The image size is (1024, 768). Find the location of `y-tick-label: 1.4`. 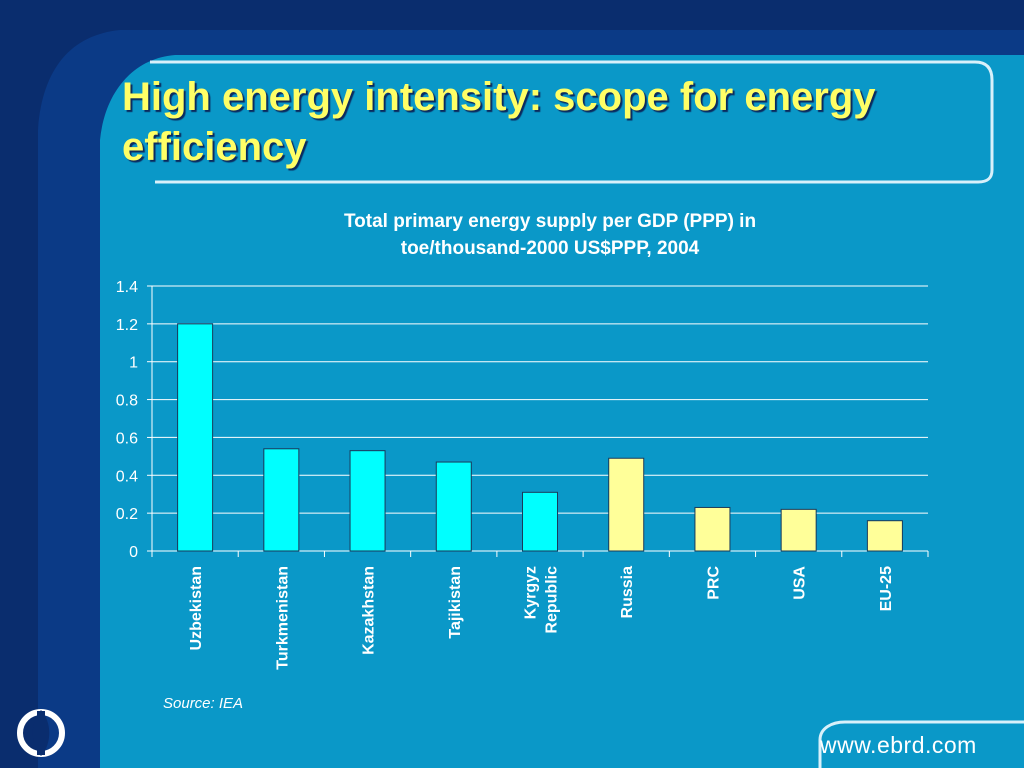

y-tick-label: 1.4 is located at coordinates (127, 287).